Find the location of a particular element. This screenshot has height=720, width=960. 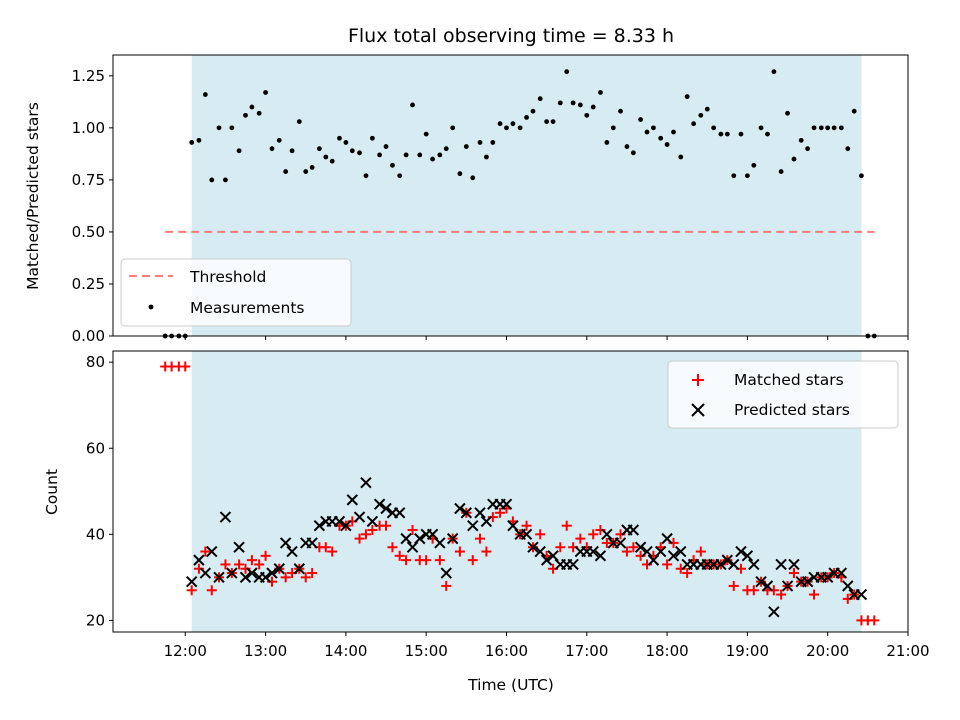

x-tick-label: 14:00 is located at coordinates (345, 651).